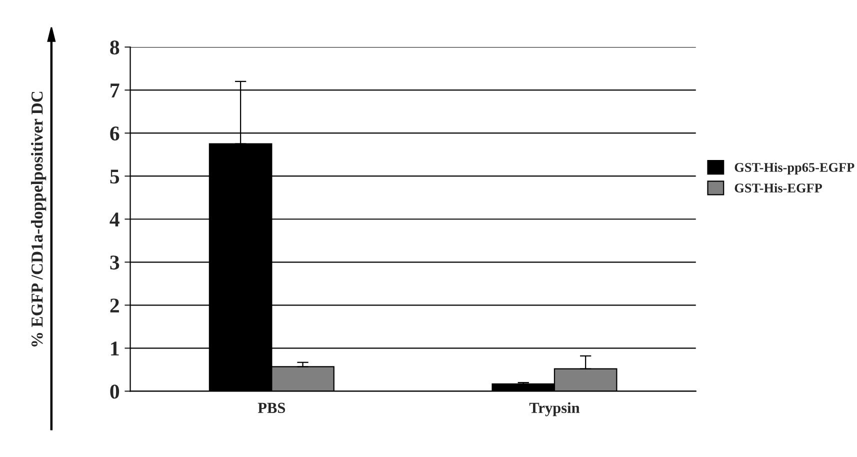 This screenshot has width=857, height=457. Describe the element at coordinates (38, 219) in the screenshot. I see `y-axis-title: % EGFP /CD1a-doppelpositiver DC` at that location.